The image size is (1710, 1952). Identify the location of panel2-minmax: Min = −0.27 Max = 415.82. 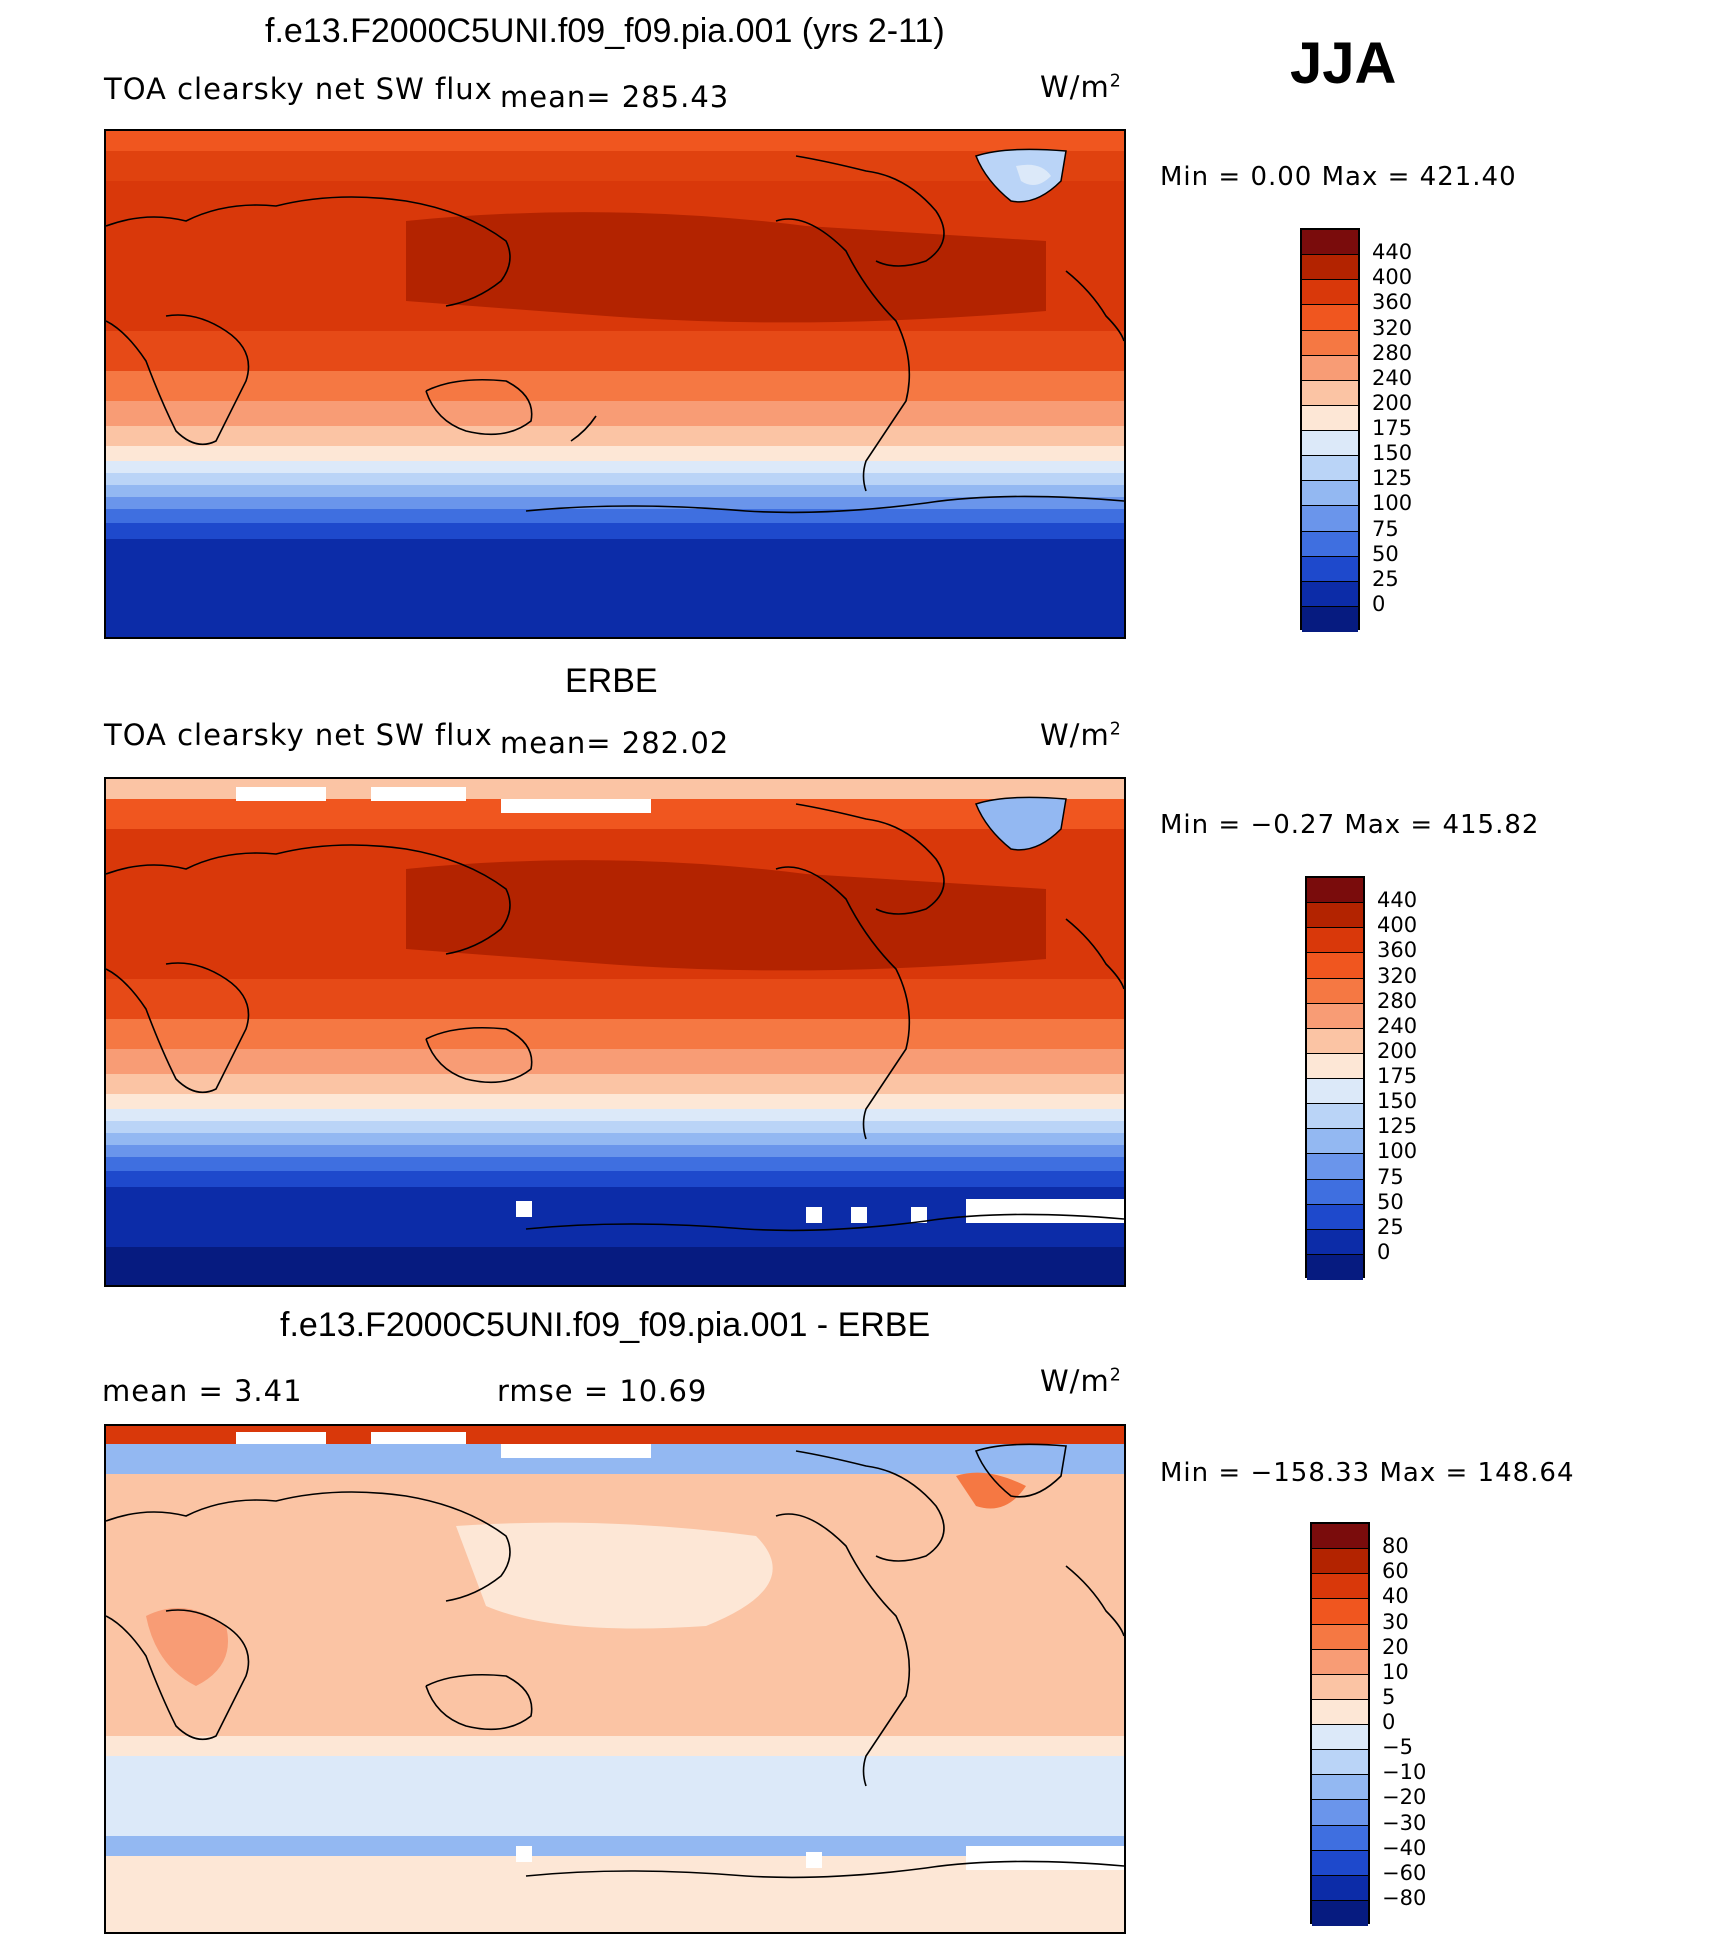
(1350, 825).